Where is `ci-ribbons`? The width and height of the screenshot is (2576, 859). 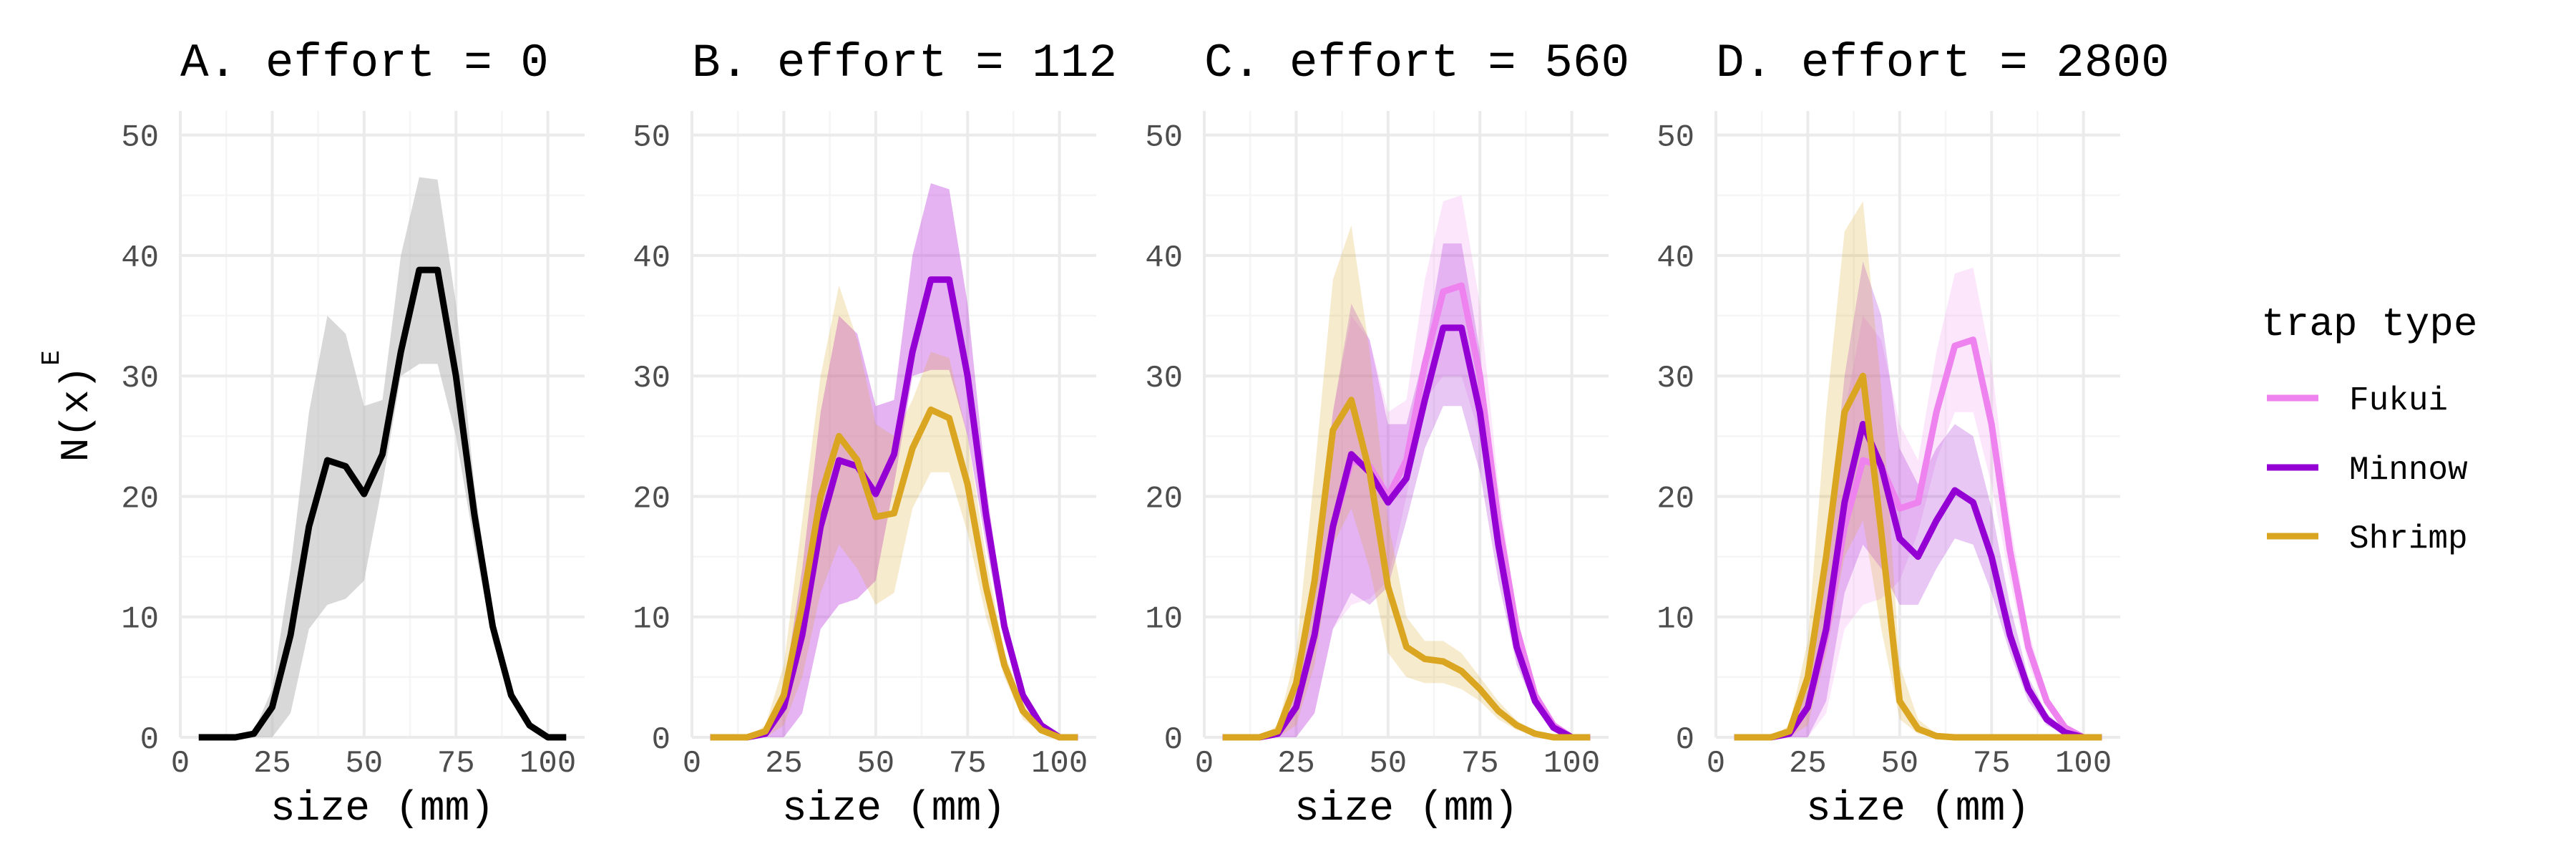
ci-ribbons is located at coordinates (1918, 469).